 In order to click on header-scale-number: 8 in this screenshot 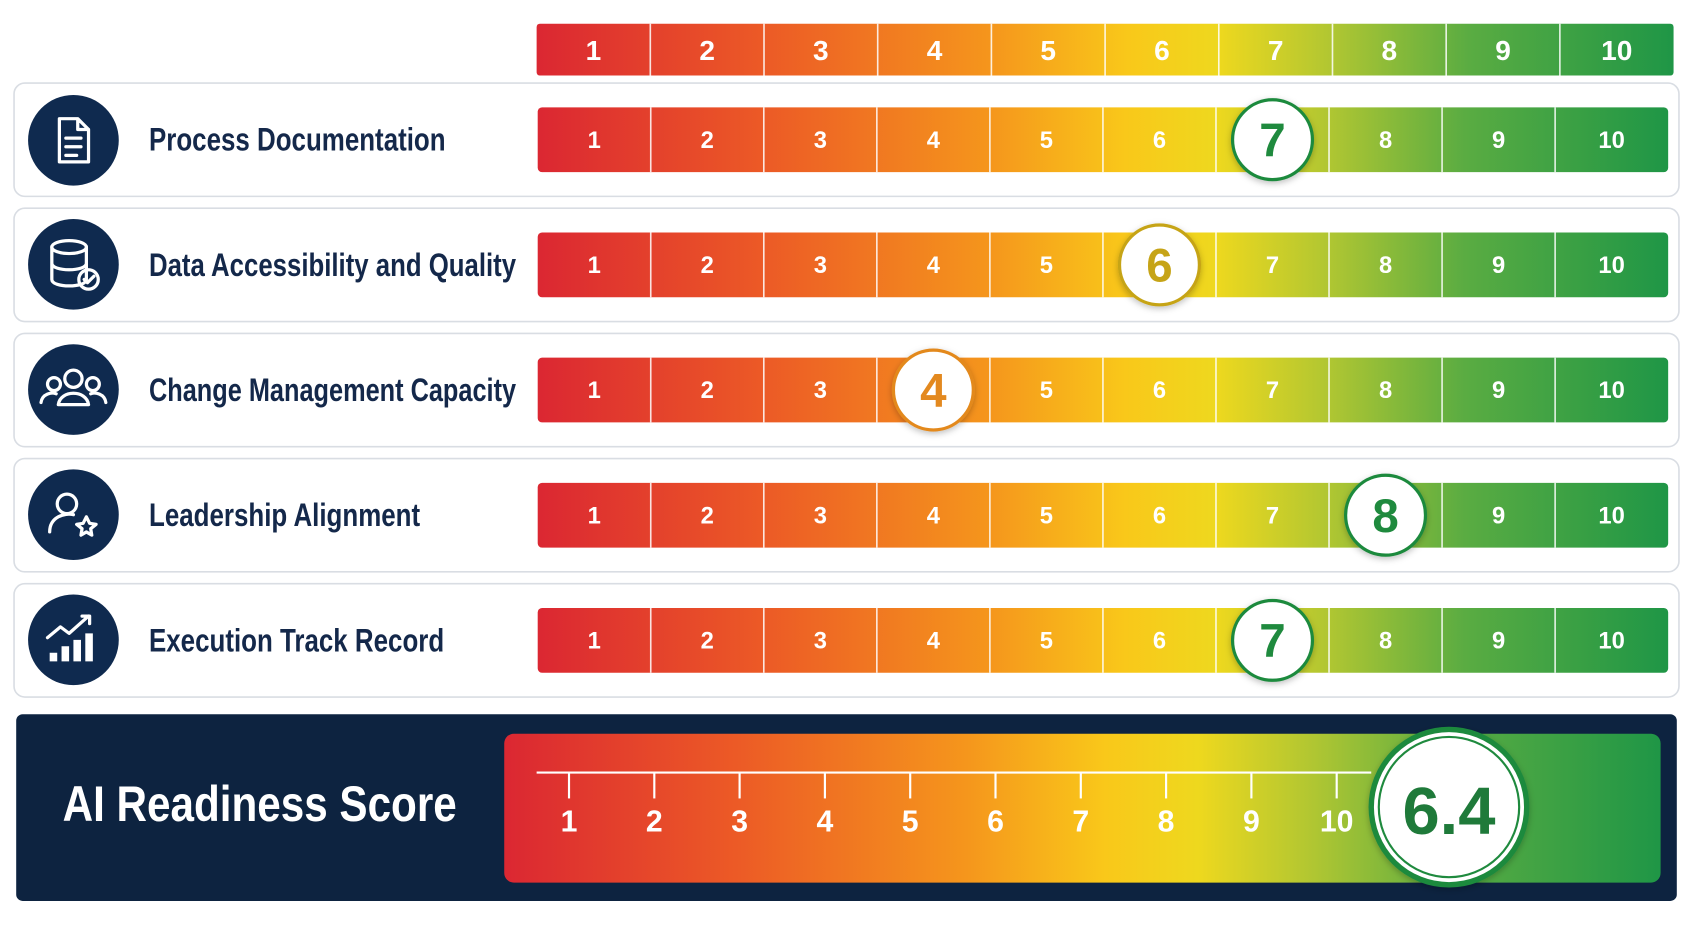, I will do `click(1390, 50)`.